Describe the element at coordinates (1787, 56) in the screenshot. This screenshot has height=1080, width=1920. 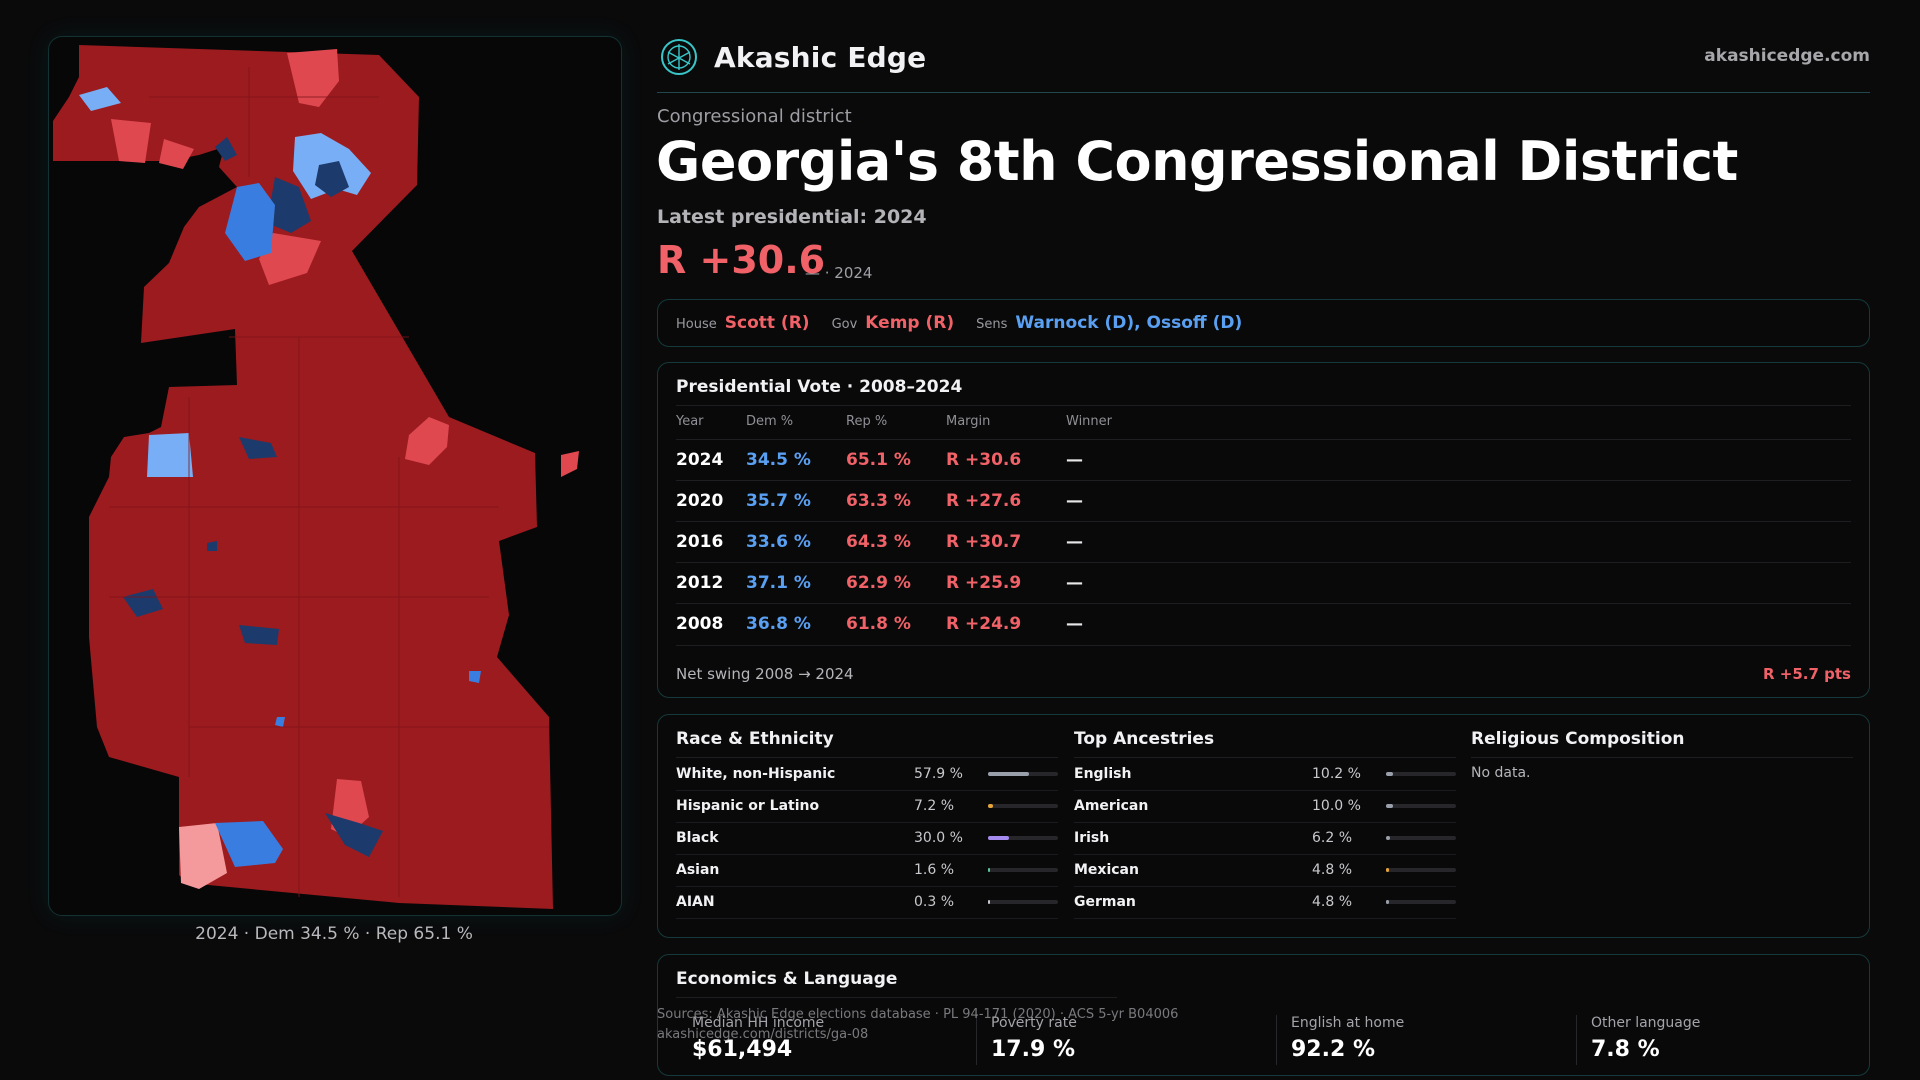
I see `site-url-link: akashicedge.com` at that location.